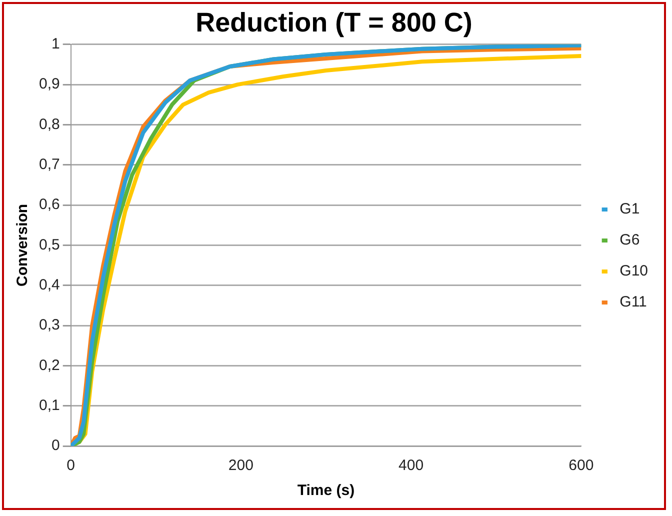 This screenshot has height=516, width=672. I want to click on y-tick-label: 0,8, so click(49, 124).